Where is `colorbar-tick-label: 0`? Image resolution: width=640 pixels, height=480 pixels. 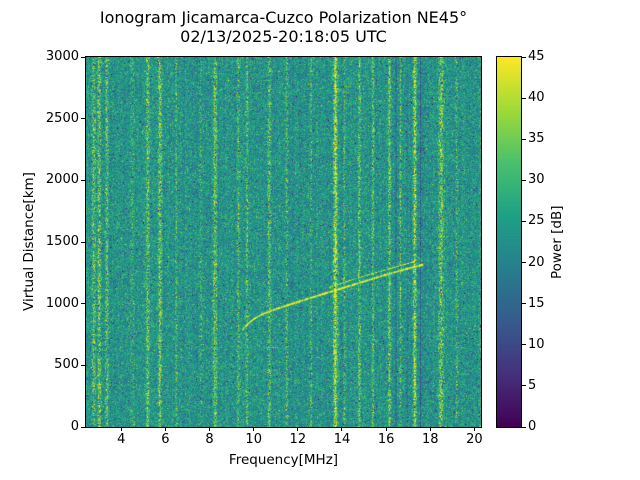 colorbar-tick-label: 0 is located at coordinates (532, 426).